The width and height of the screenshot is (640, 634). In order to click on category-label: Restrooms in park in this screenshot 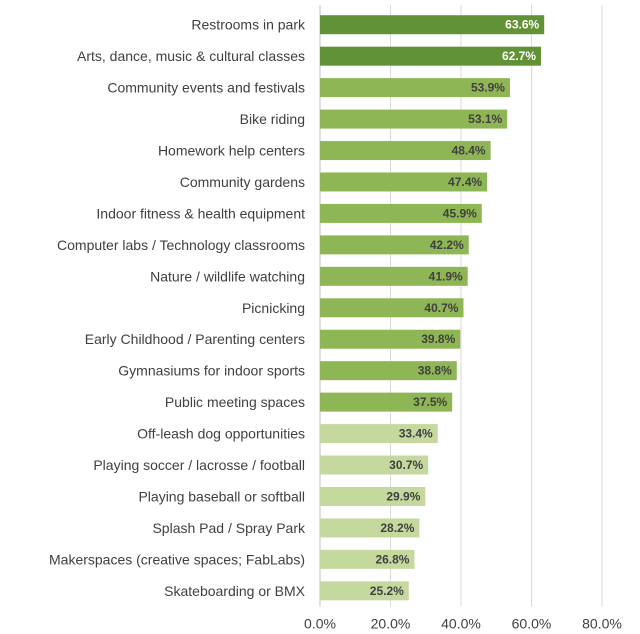, I will do `click(248, 25)`.